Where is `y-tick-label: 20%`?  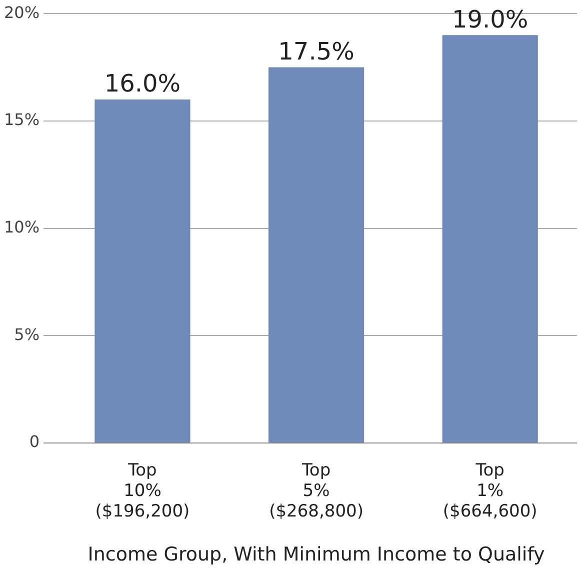 y-tick-label: 20% is located at coordinates (22, 12).